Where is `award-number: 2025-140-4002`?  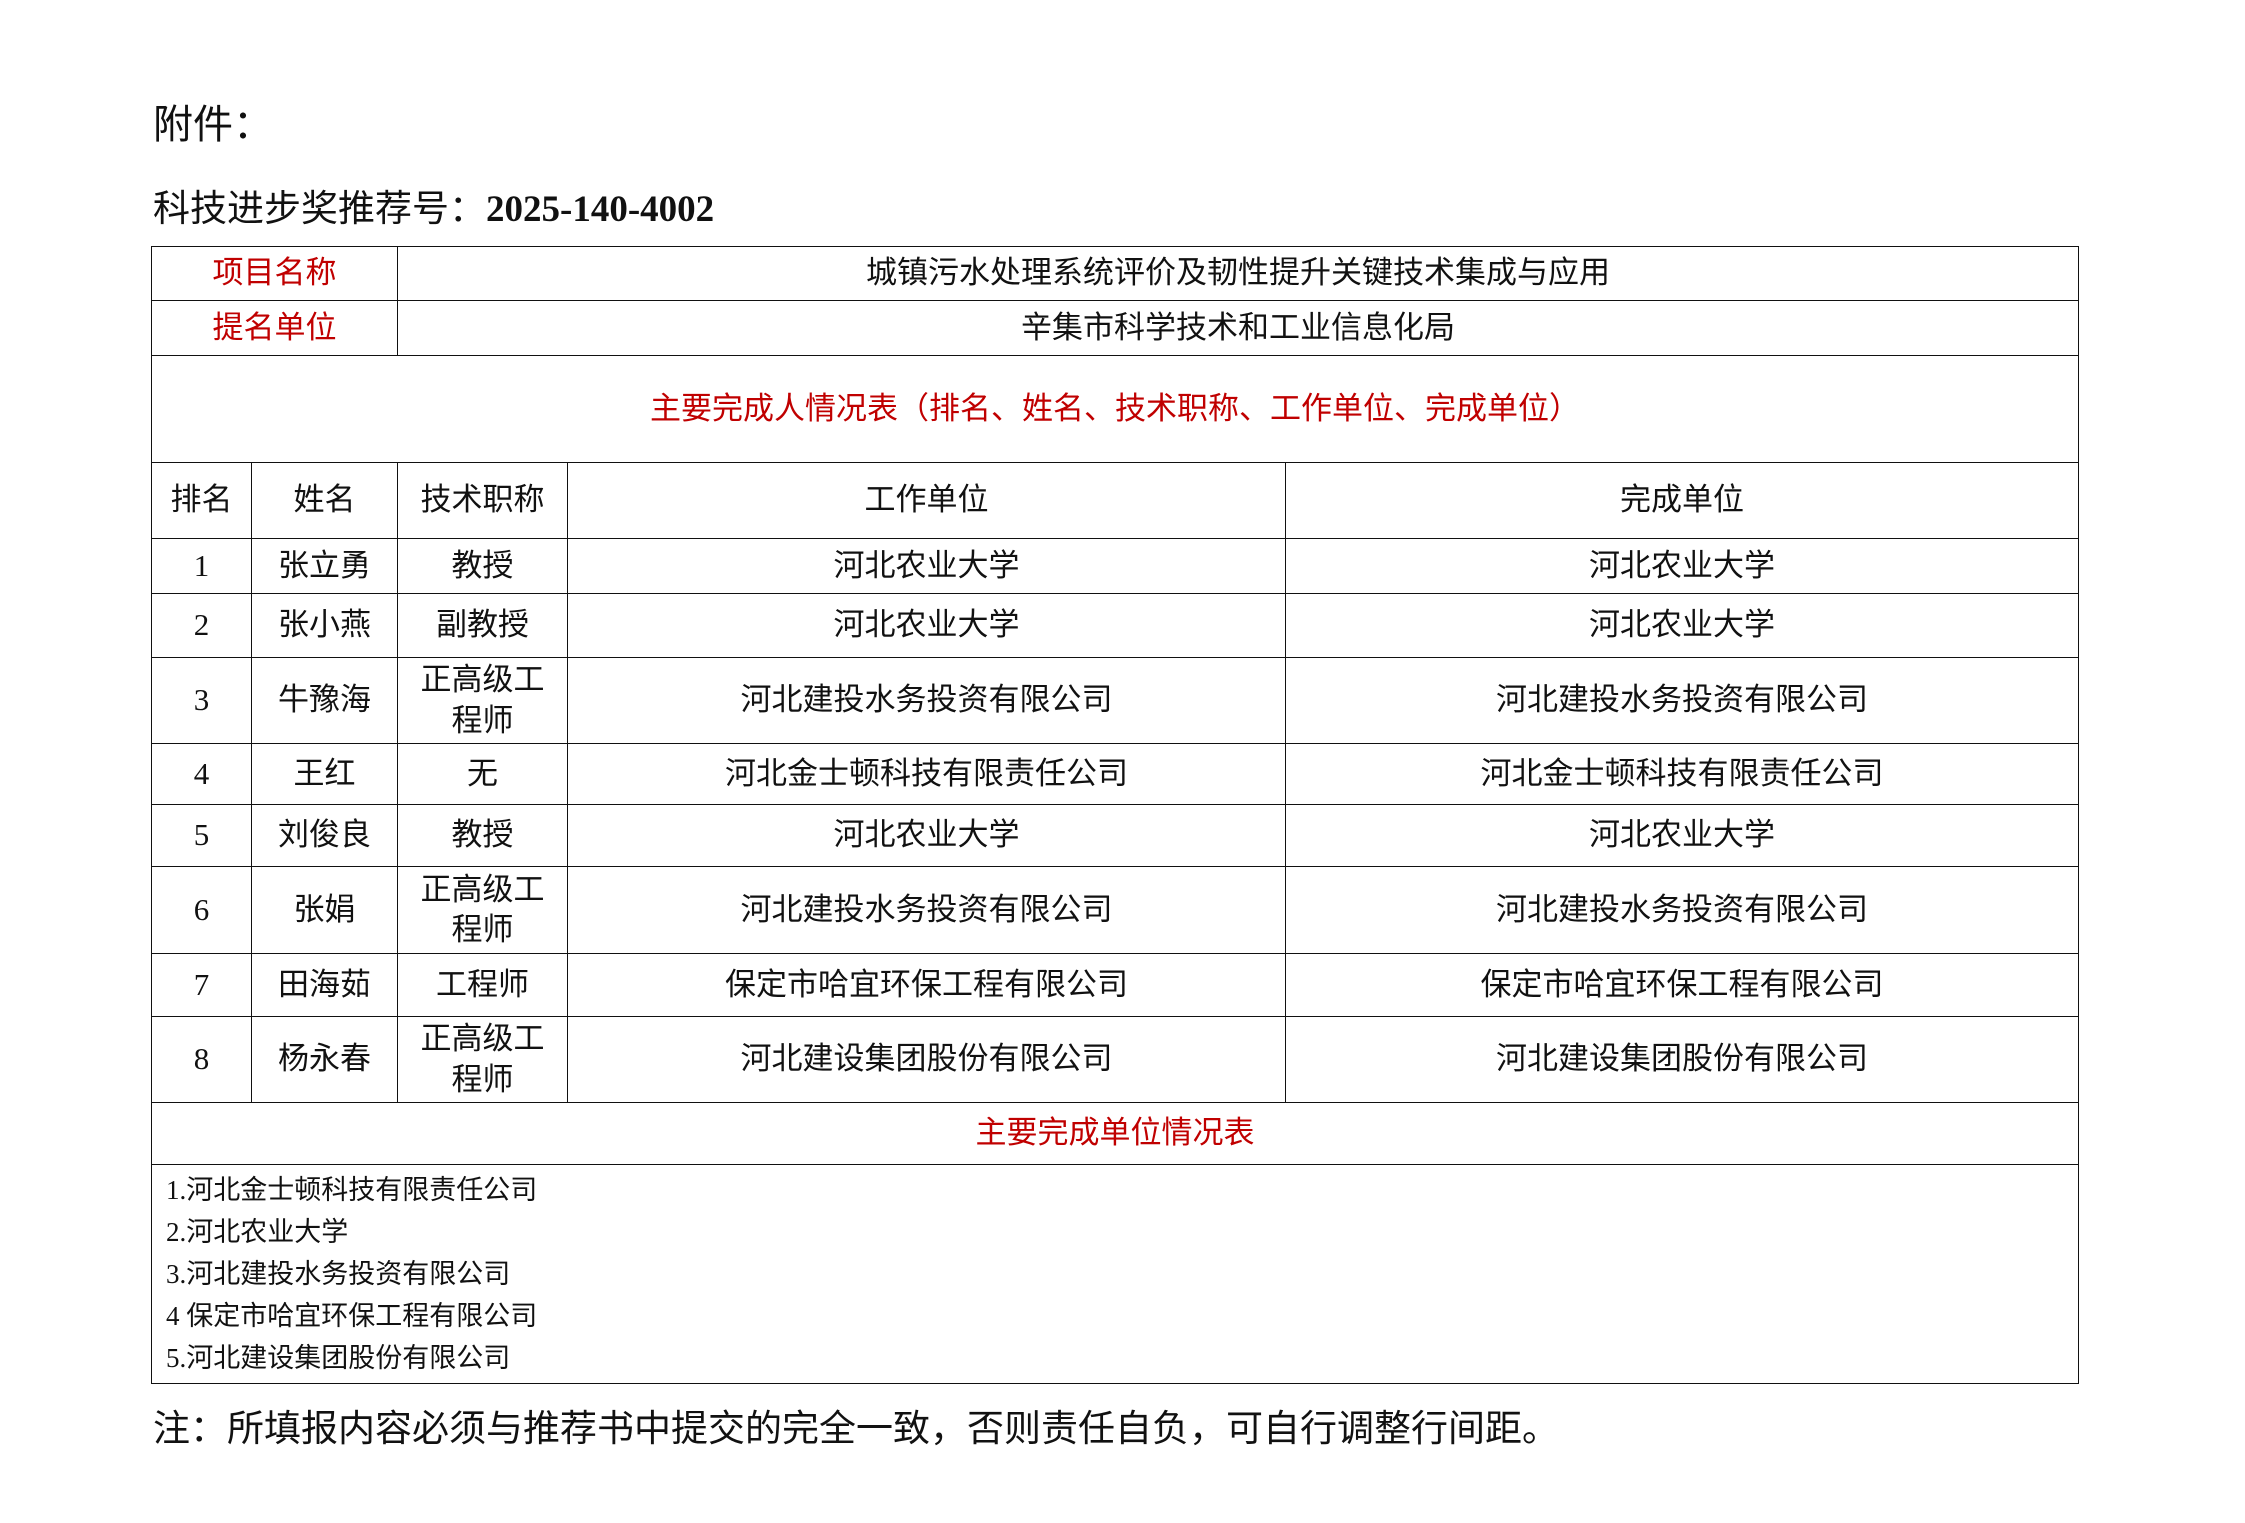
award-number: 2025-140-4002 is located at coordinates (600, 209).